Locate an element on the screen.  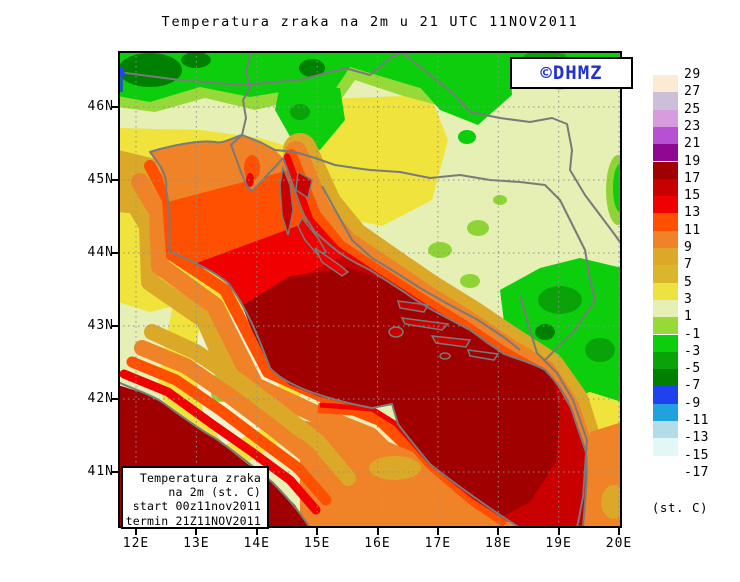
y-axis-label: 43N is located at coordinates (100, 325).